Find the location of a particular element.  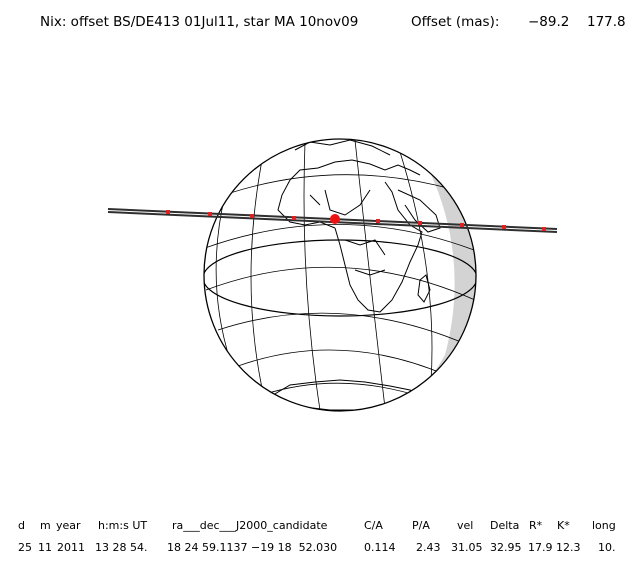

terminator-line is located at coordinates (340, 278).